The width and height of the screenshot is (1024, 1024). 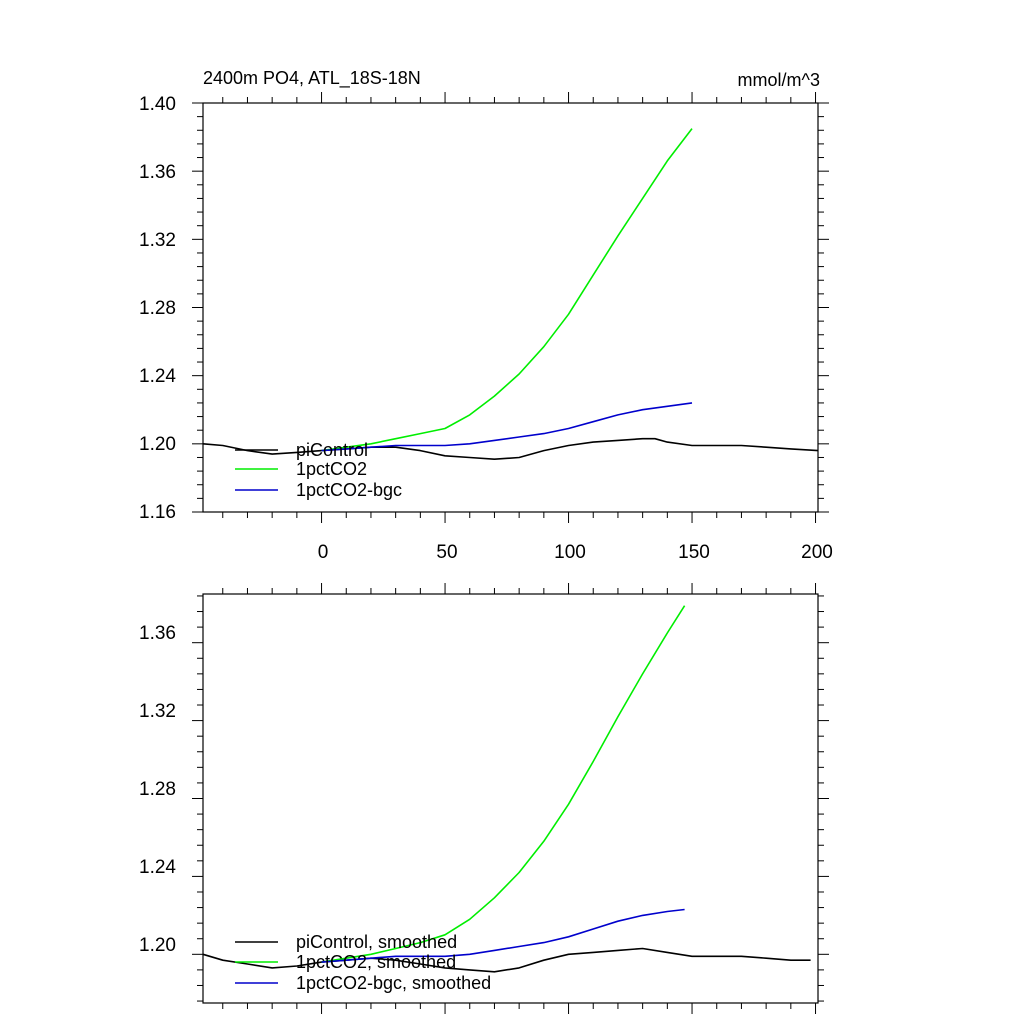 I want to click on bottom-legend-label-picontrol: piControl, smoothed, so click(x=376, y=942).